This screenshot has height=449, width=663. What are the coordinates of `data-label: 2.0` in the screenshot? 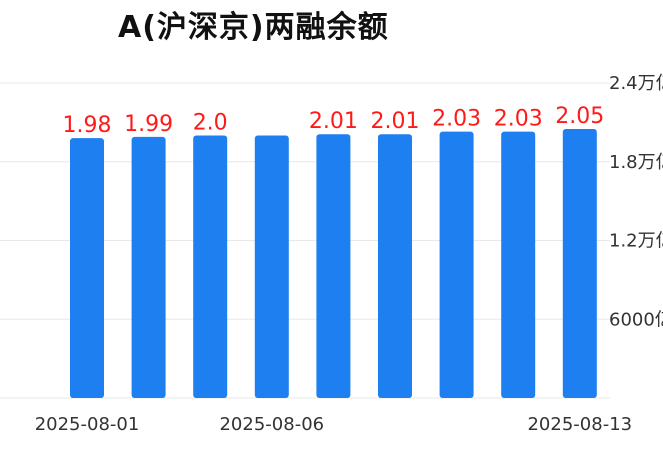 It's located at (210, 123).